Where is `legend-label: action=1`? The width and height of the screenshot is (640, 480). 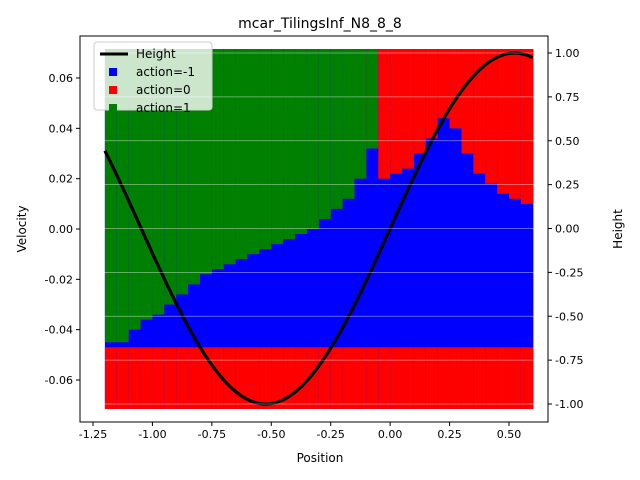 legend-label: action=1 is located at coordinates (163, 108).